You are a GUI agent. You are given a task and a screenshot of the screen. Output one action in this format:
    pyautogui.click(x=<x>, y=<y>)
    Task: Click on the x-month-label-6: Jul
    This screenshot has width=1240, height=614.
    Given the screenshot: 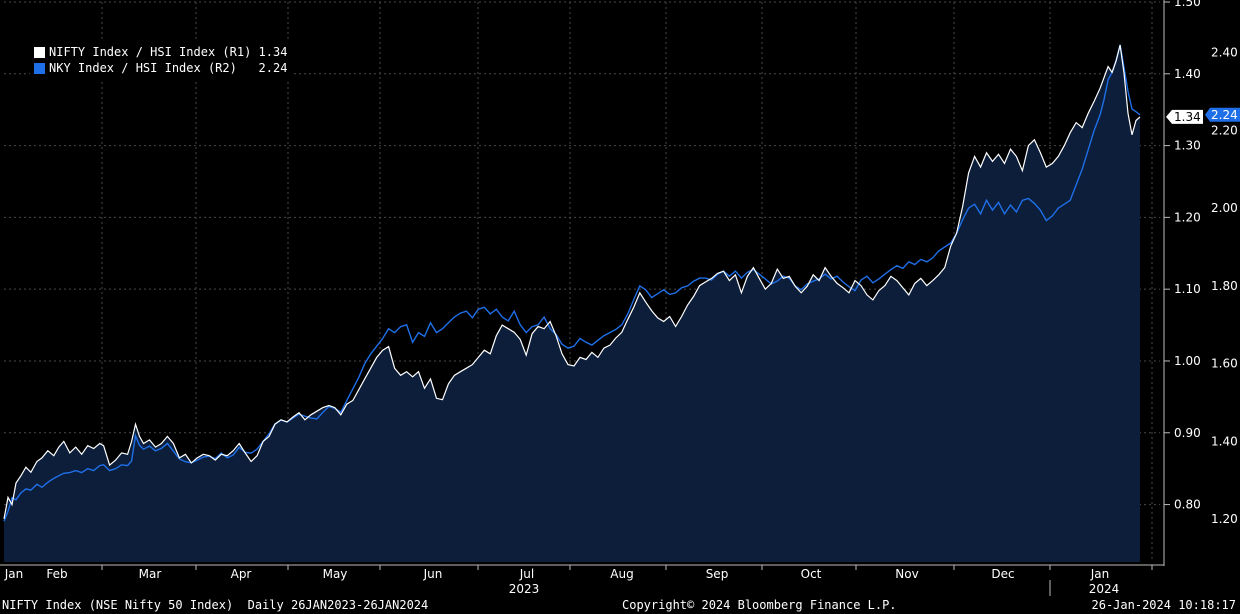 What is the action you would take?
    pyautogui.click(x=526, y=574)
    